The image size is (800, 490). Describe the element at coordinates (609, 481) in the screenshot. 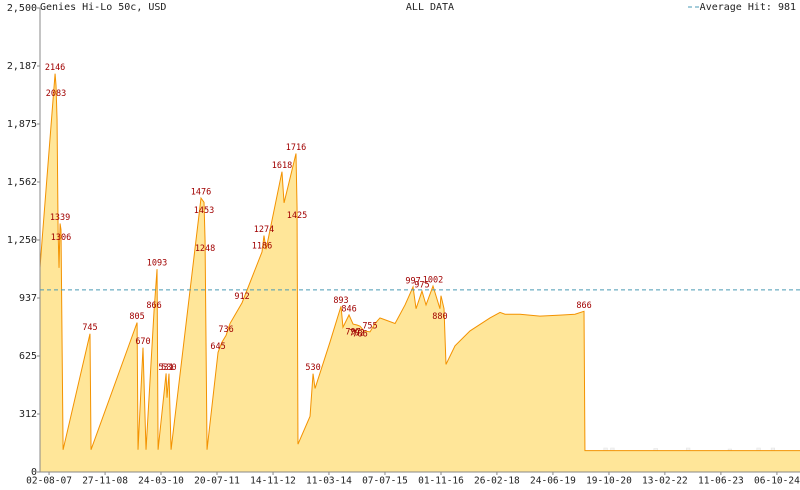

I see `x-tick-label: 19-10-20` at that location.